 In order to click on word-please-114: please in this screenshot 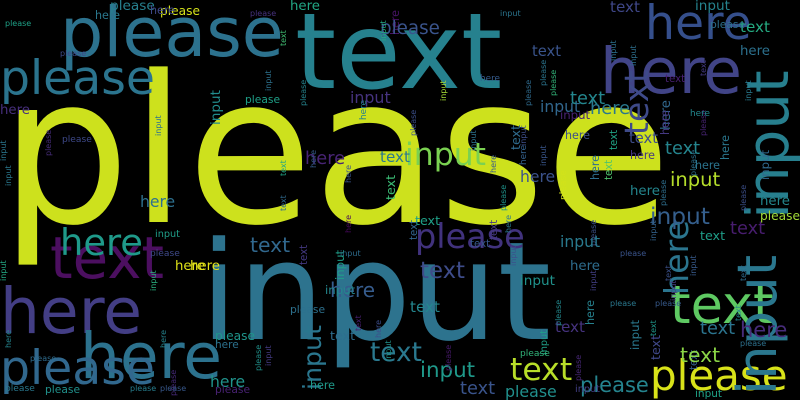, I will do `click(165, 254)`.